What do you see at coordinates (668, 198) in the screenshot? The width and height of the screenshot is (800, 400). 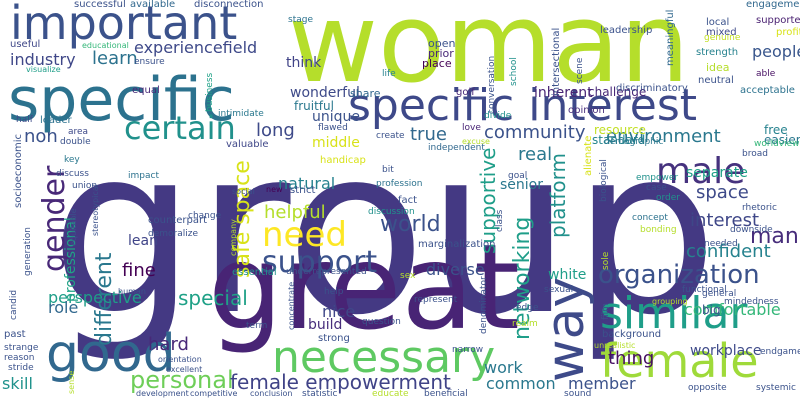 I see `word-order: order` at bounding box center [668, 198].